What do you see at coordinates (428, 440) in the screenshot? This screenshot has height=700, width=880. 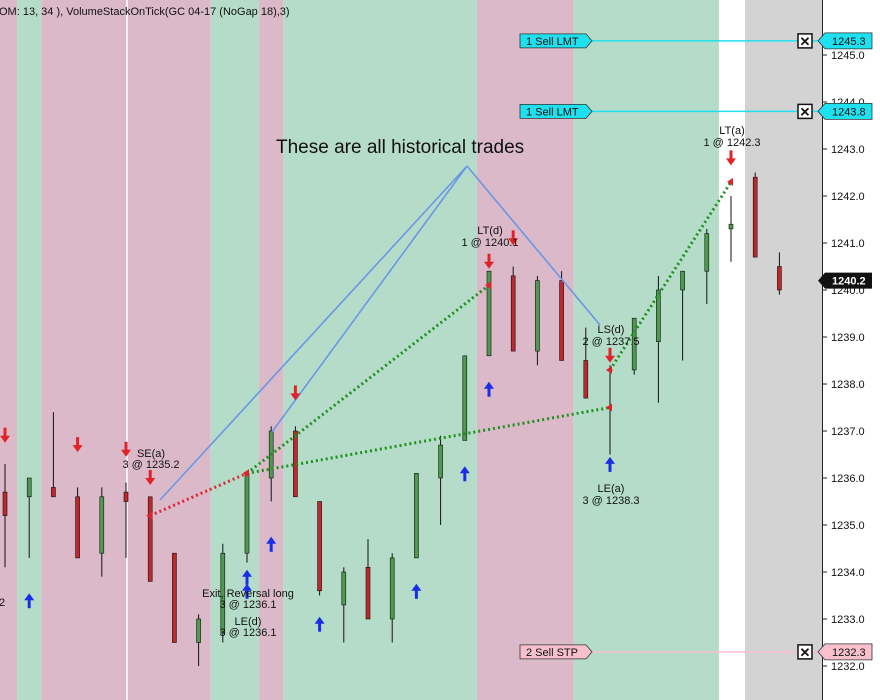 I see `winning-trade-line` at bounding box center [428, 440].